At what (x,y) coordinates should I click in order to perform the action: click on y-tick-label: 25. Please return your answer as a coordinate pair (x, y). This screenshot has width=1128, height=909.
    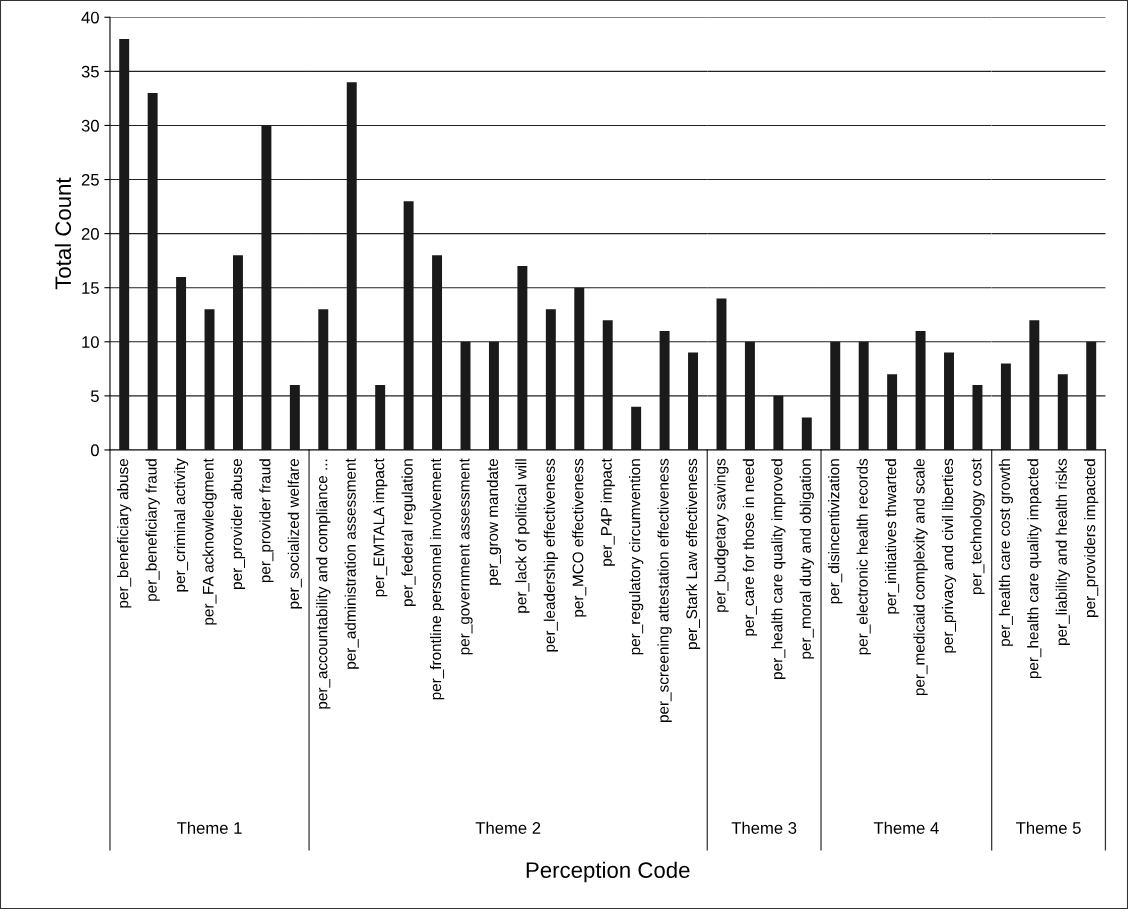
    Looking at the image, I should click on (90, 179).